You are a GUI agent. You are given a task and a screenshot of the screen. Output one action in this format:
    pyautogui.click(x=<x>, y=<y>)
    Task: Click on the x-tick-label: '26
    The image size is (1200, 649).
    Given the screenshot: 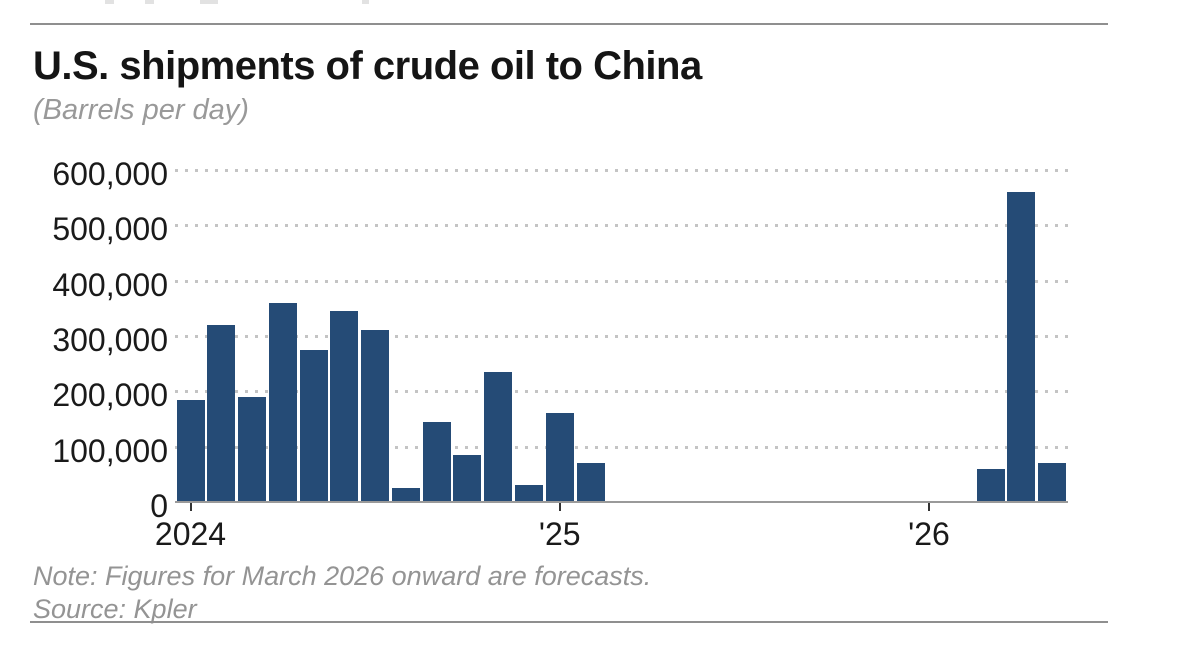 What is the action you would take?
    pyautogui.click(x=929, y=534)
    